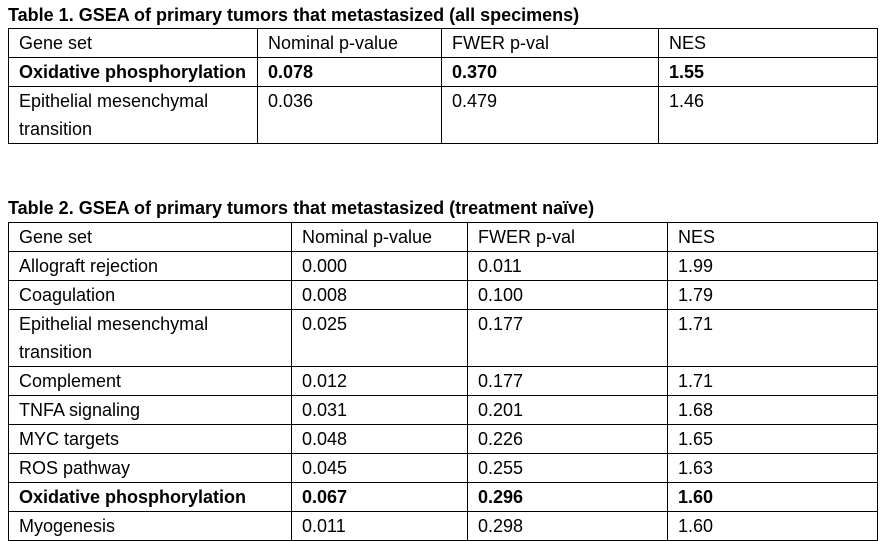 The width and height of the screenshot is (885, 541). I want to click on value-cell: 1.55, so click(768, 72).